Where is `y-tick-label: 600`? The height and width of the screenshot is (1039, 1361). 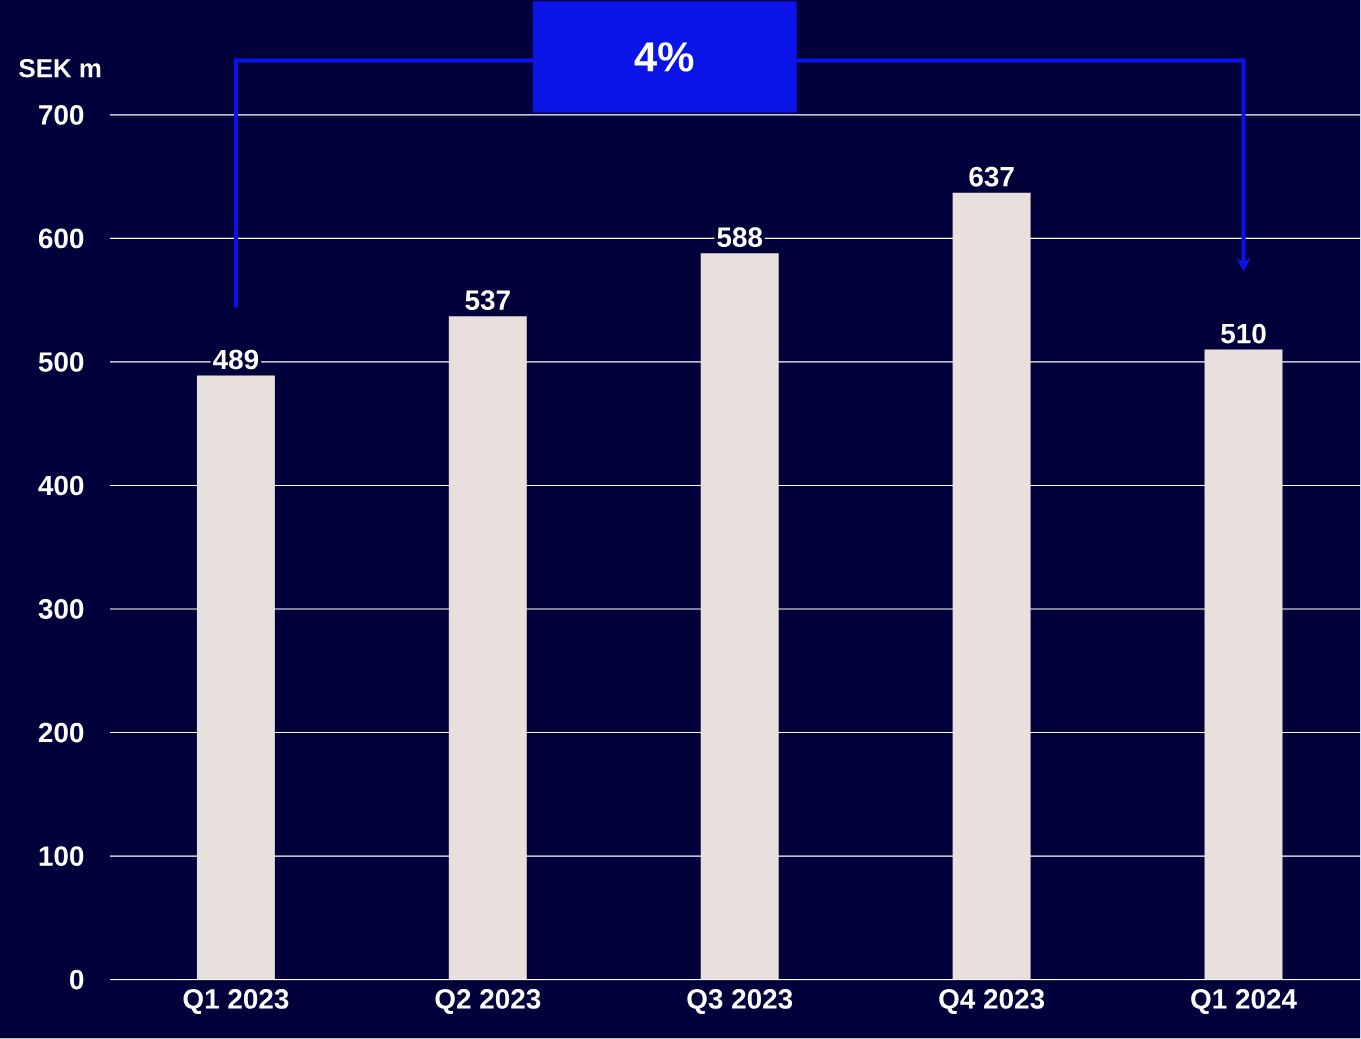 y-tick-label: 600 is located at coordinates (61, 238).